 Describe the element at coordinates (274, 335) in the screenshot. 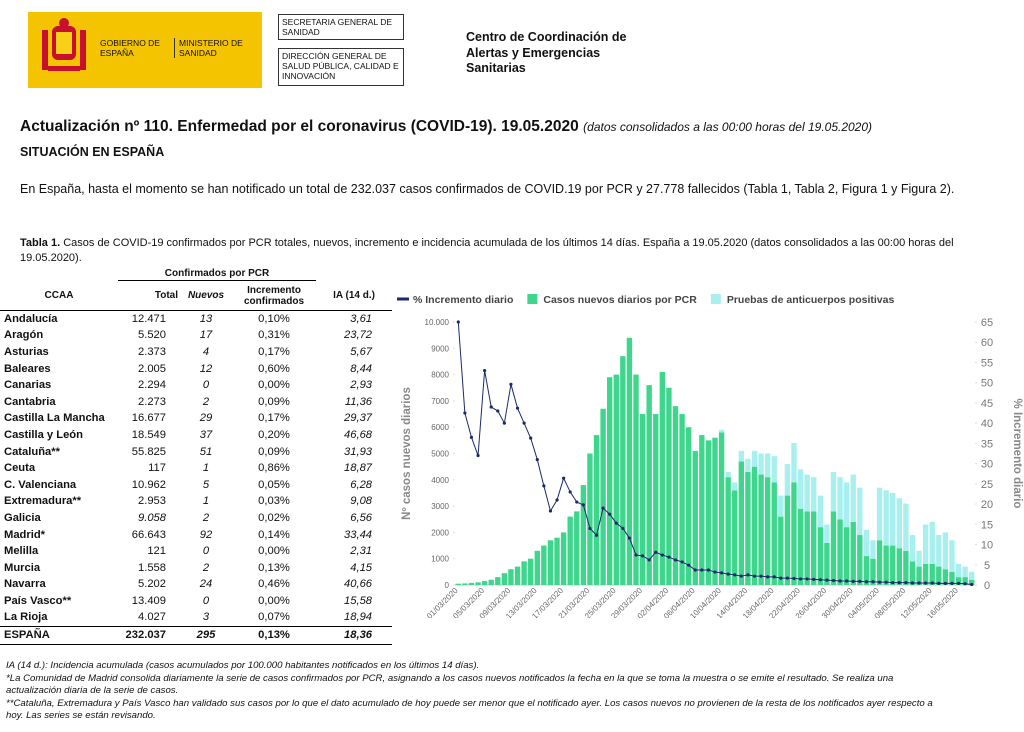

I see `cell: 0,31%` at that location.